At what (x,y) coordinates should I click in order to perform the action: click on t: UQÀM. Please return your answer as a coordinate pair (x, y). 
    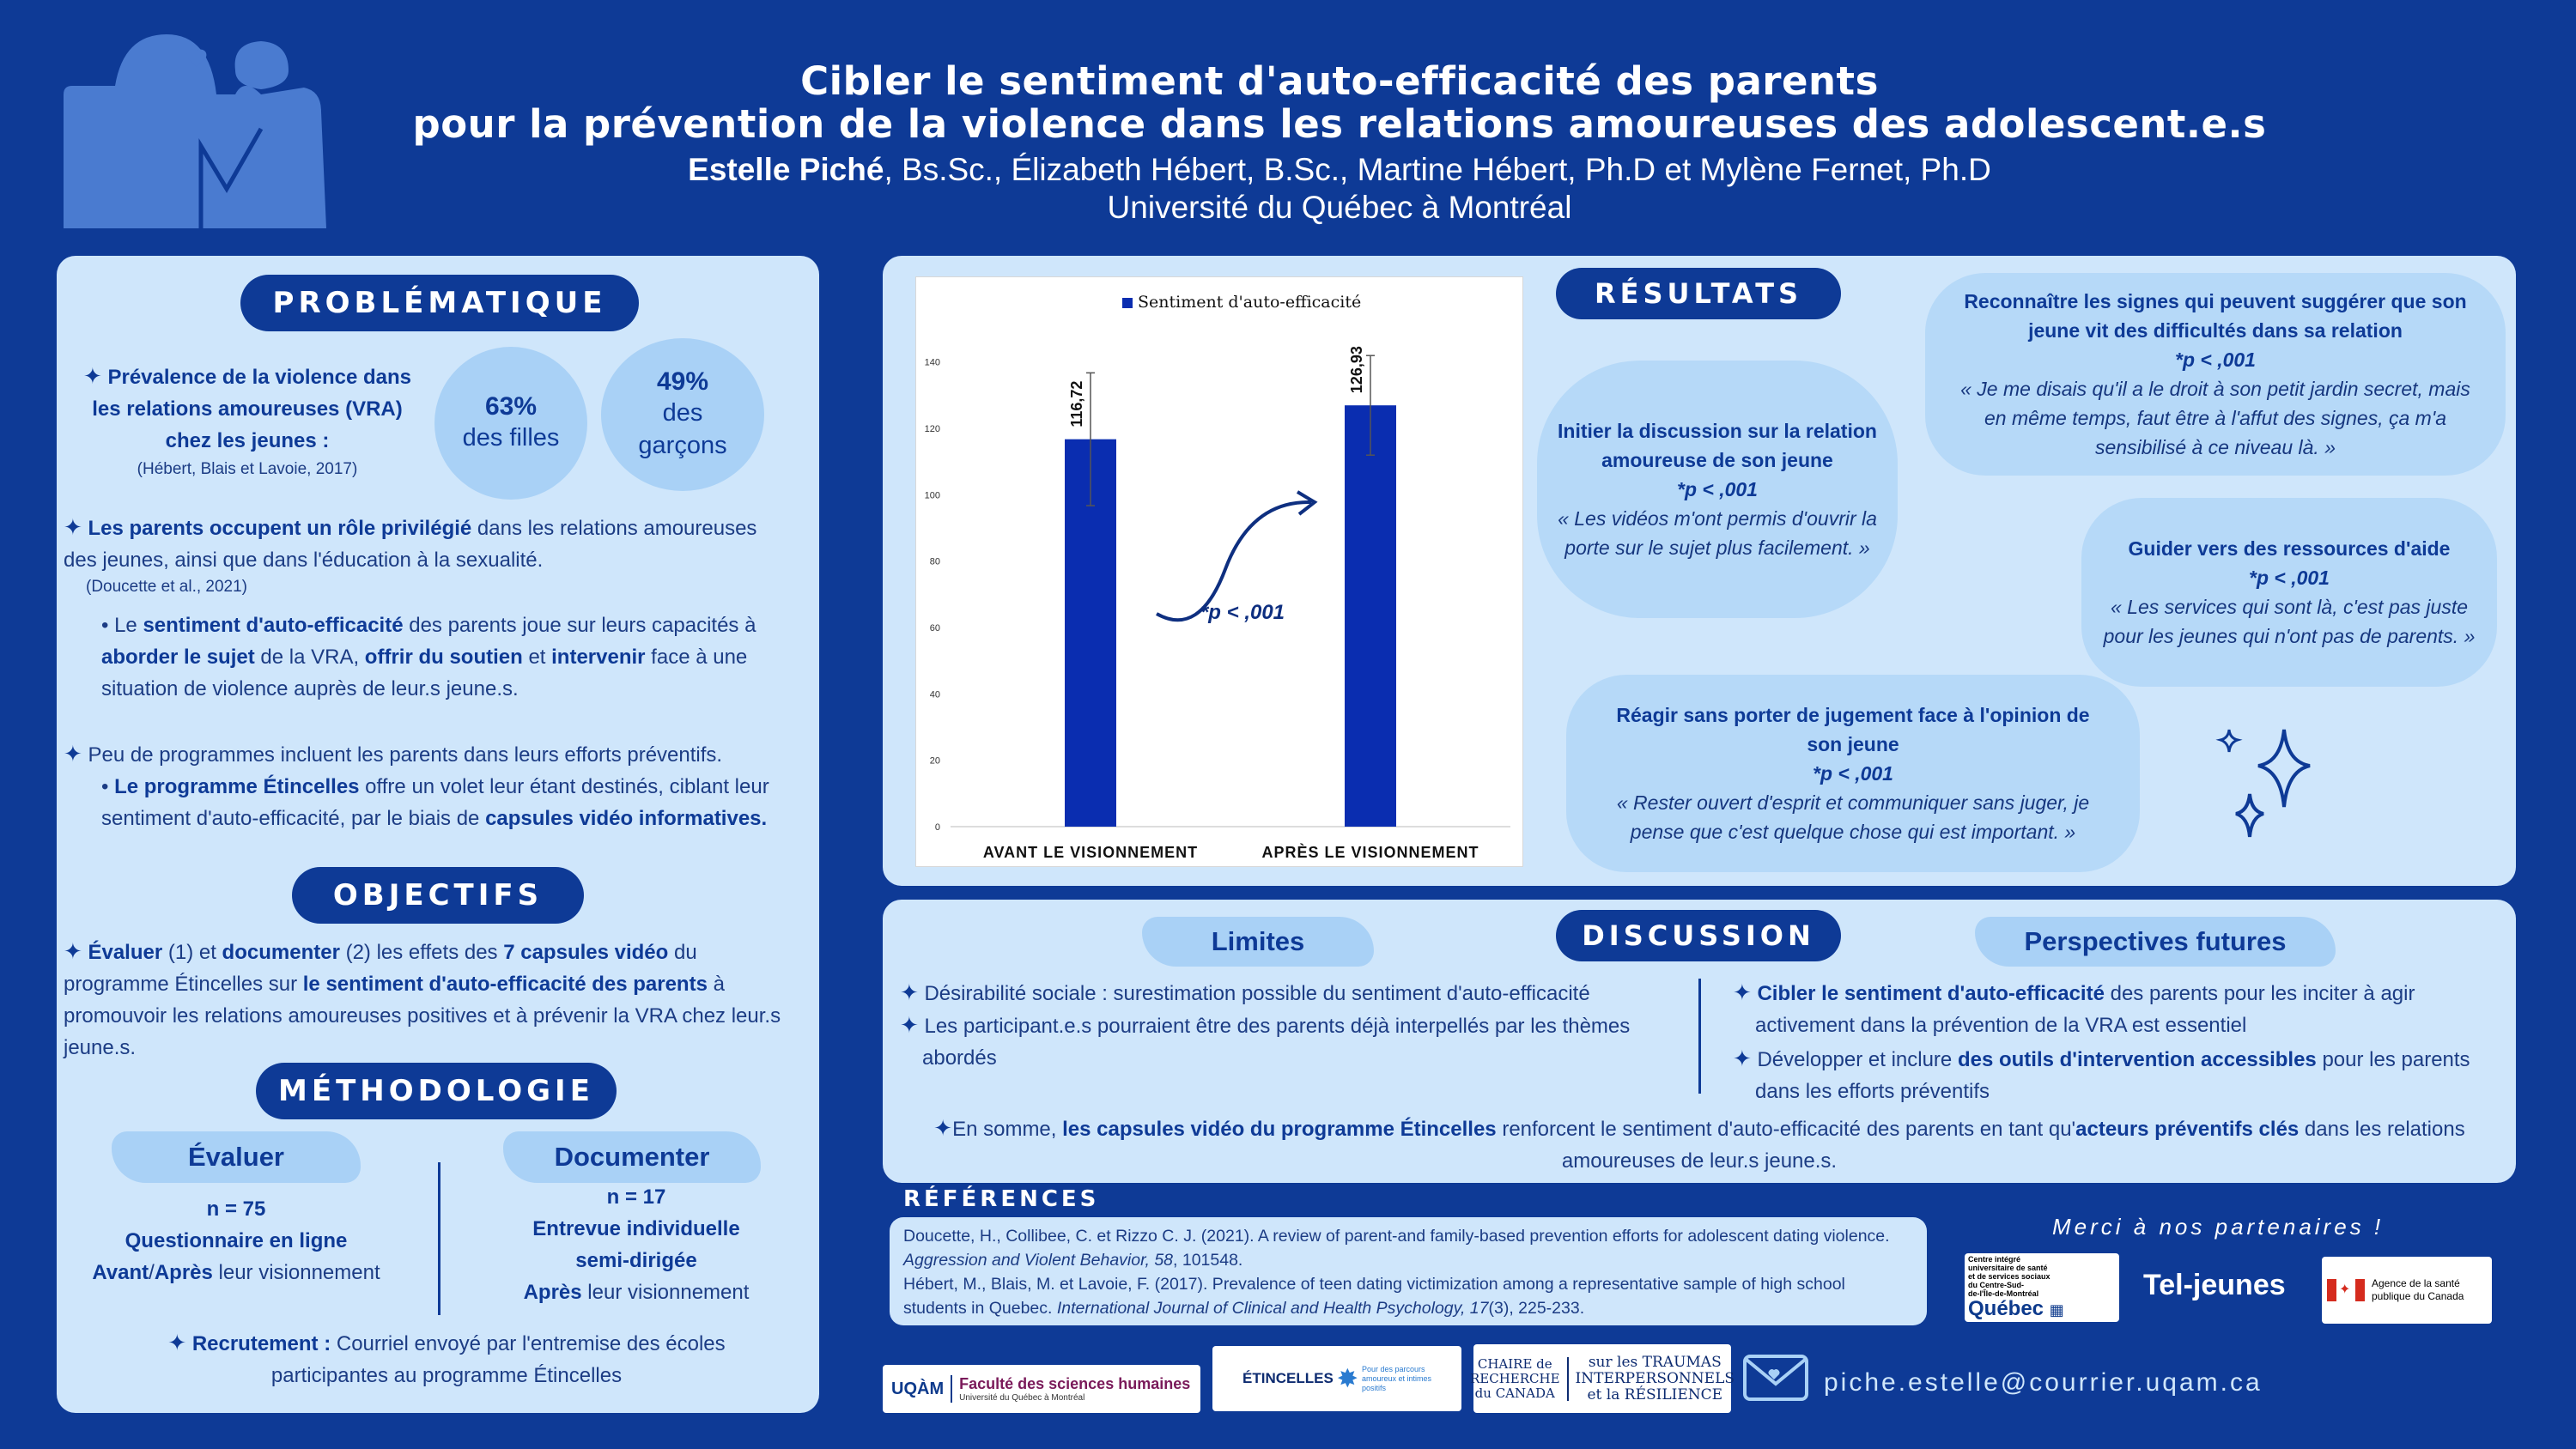
    Looking at the image, I should click on (918, 1388).